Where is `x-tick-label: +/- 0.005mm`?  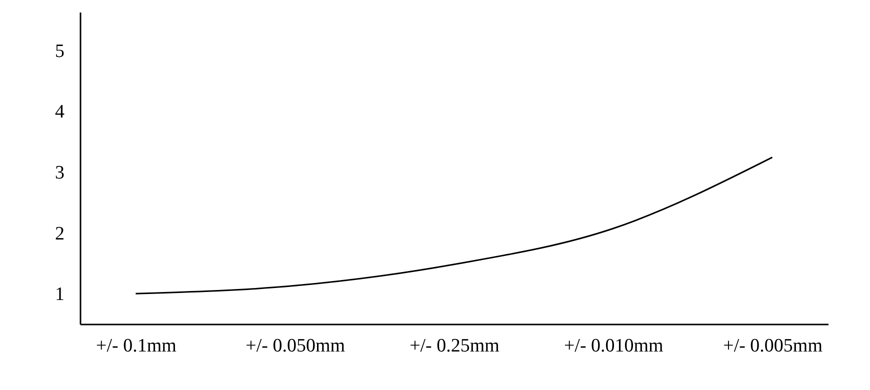
x-tick-label: +/- 0.005mm is located at coordinates (773, 346).